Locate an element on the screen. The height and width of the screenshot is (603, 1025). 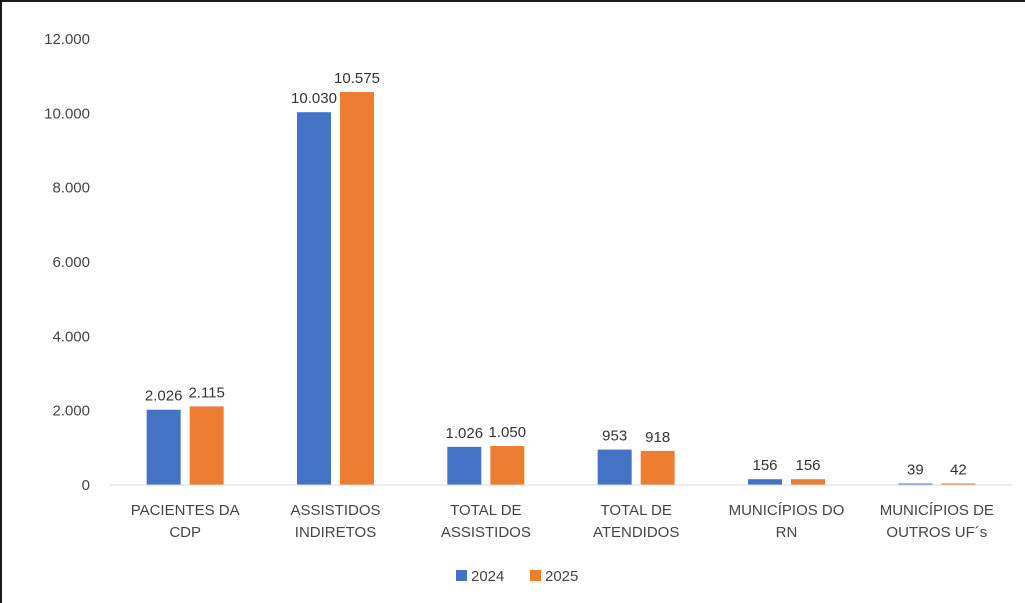
y-tick-label: 6.000 is located at coordinates (71, 262).